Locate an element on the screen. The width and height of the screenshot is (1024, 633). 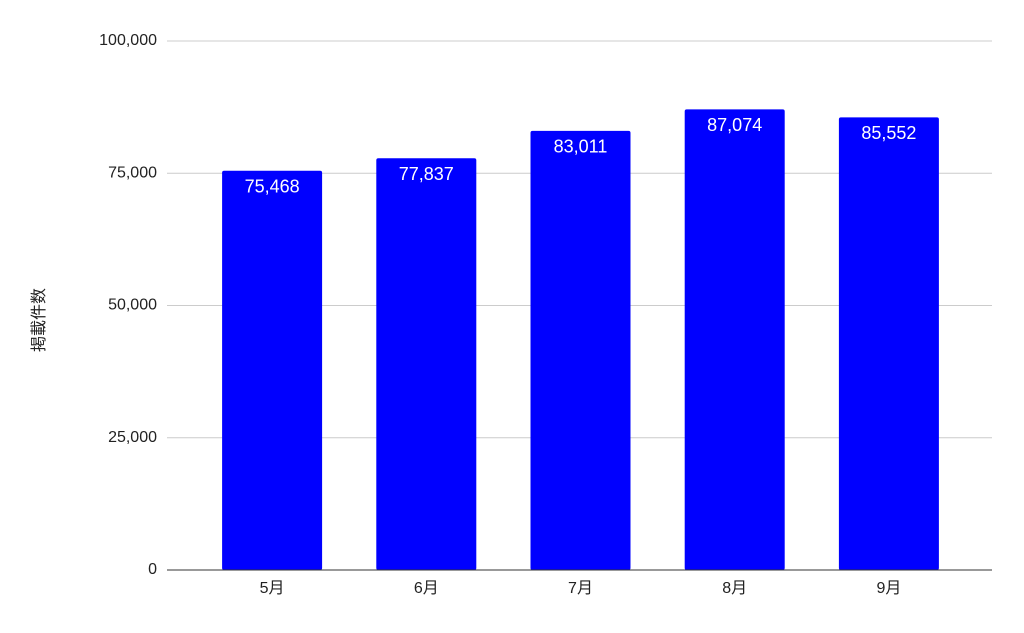
value-label: 87,074 is located at coordinates (734, 125).